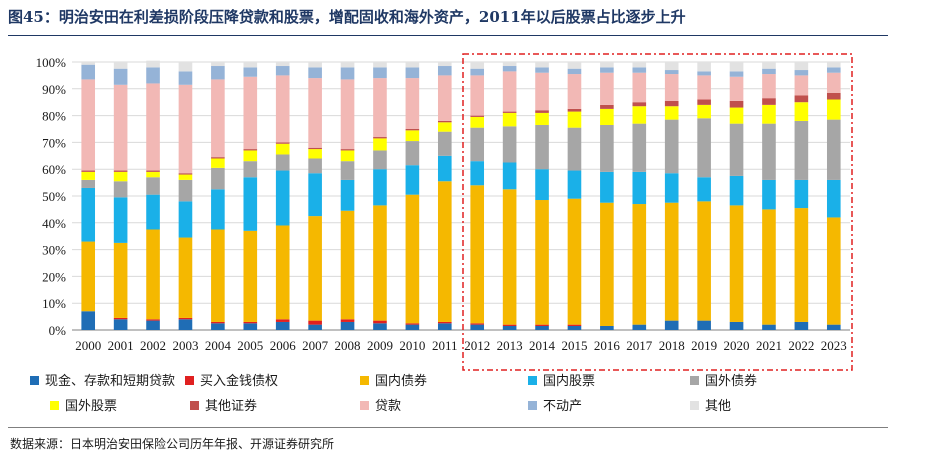 This screenshot has height=460, width=929. I want to click on bar-stack-2010, so click(412, 196).